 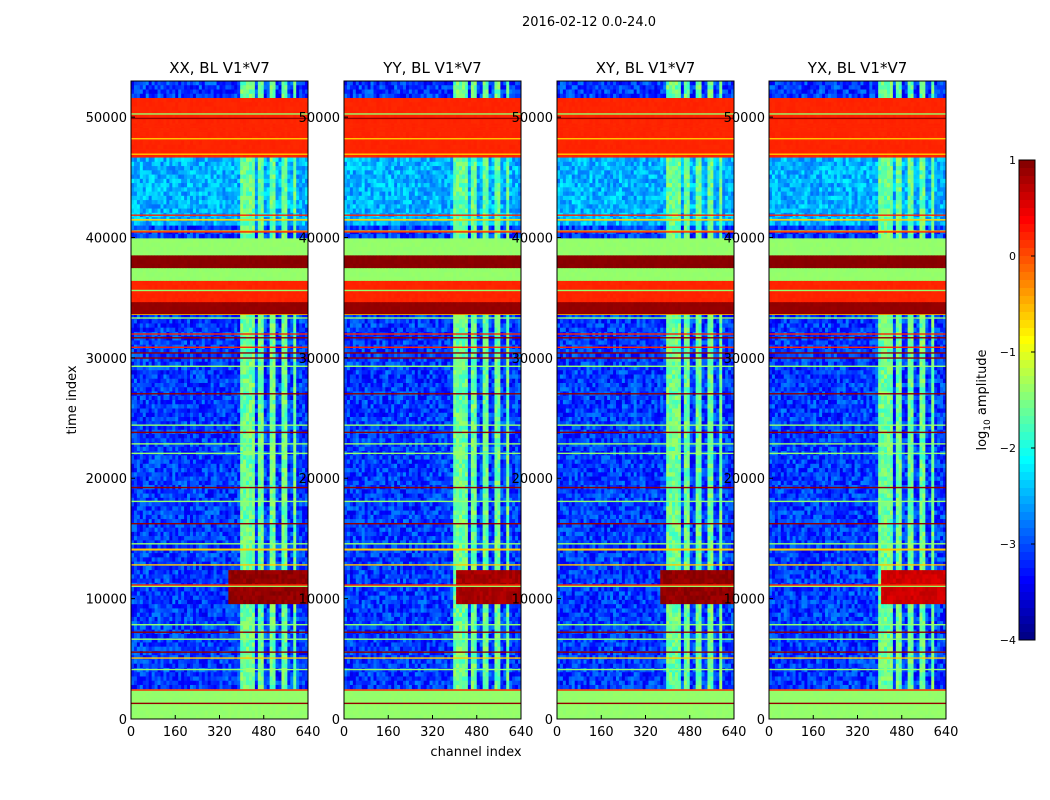 I want to click on figure-suptitle: 2016-02-12 0.0-24.0, so click(x=589, y=22).